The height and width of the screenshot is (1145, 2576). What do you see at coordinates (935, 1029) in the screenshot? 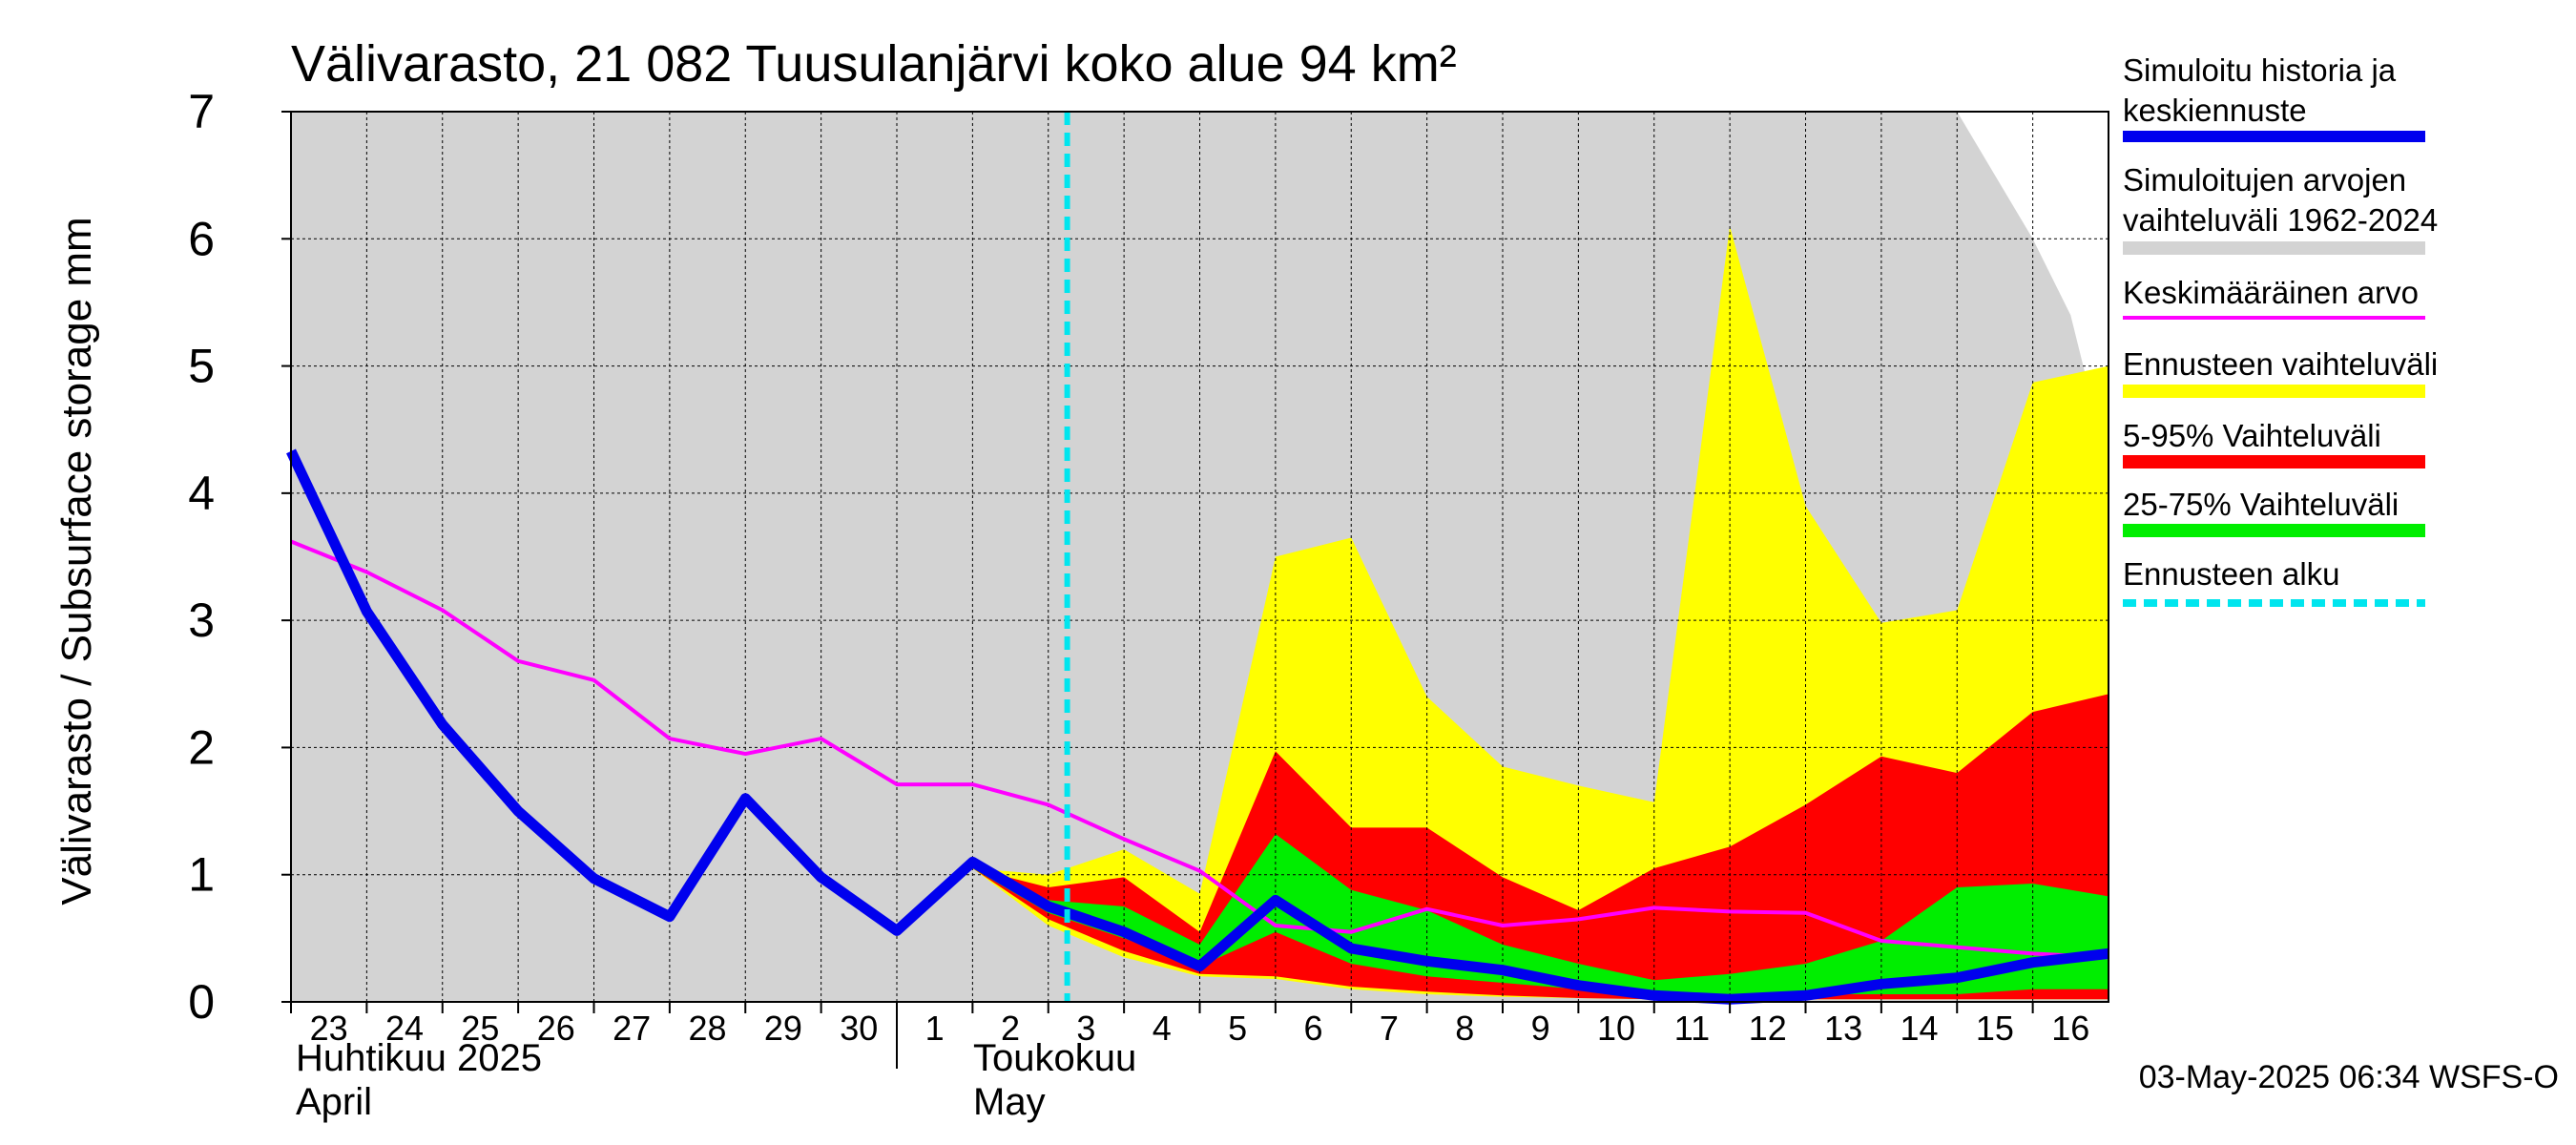
I see `x-tick-label: 1` at bounding box center [935, 1029].